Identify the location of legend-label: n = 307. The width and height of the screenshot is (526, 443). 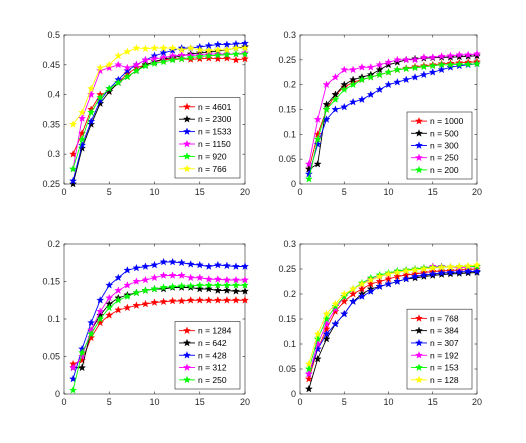
(444, 343).